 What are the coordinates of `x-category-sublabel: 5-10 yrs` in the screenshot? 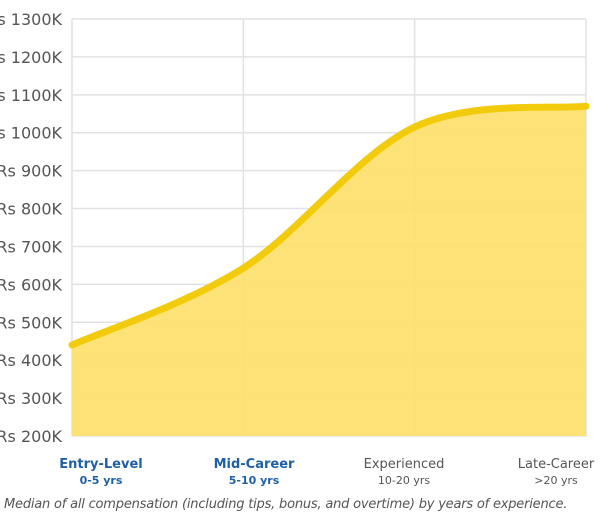 It's located at (254, 480).